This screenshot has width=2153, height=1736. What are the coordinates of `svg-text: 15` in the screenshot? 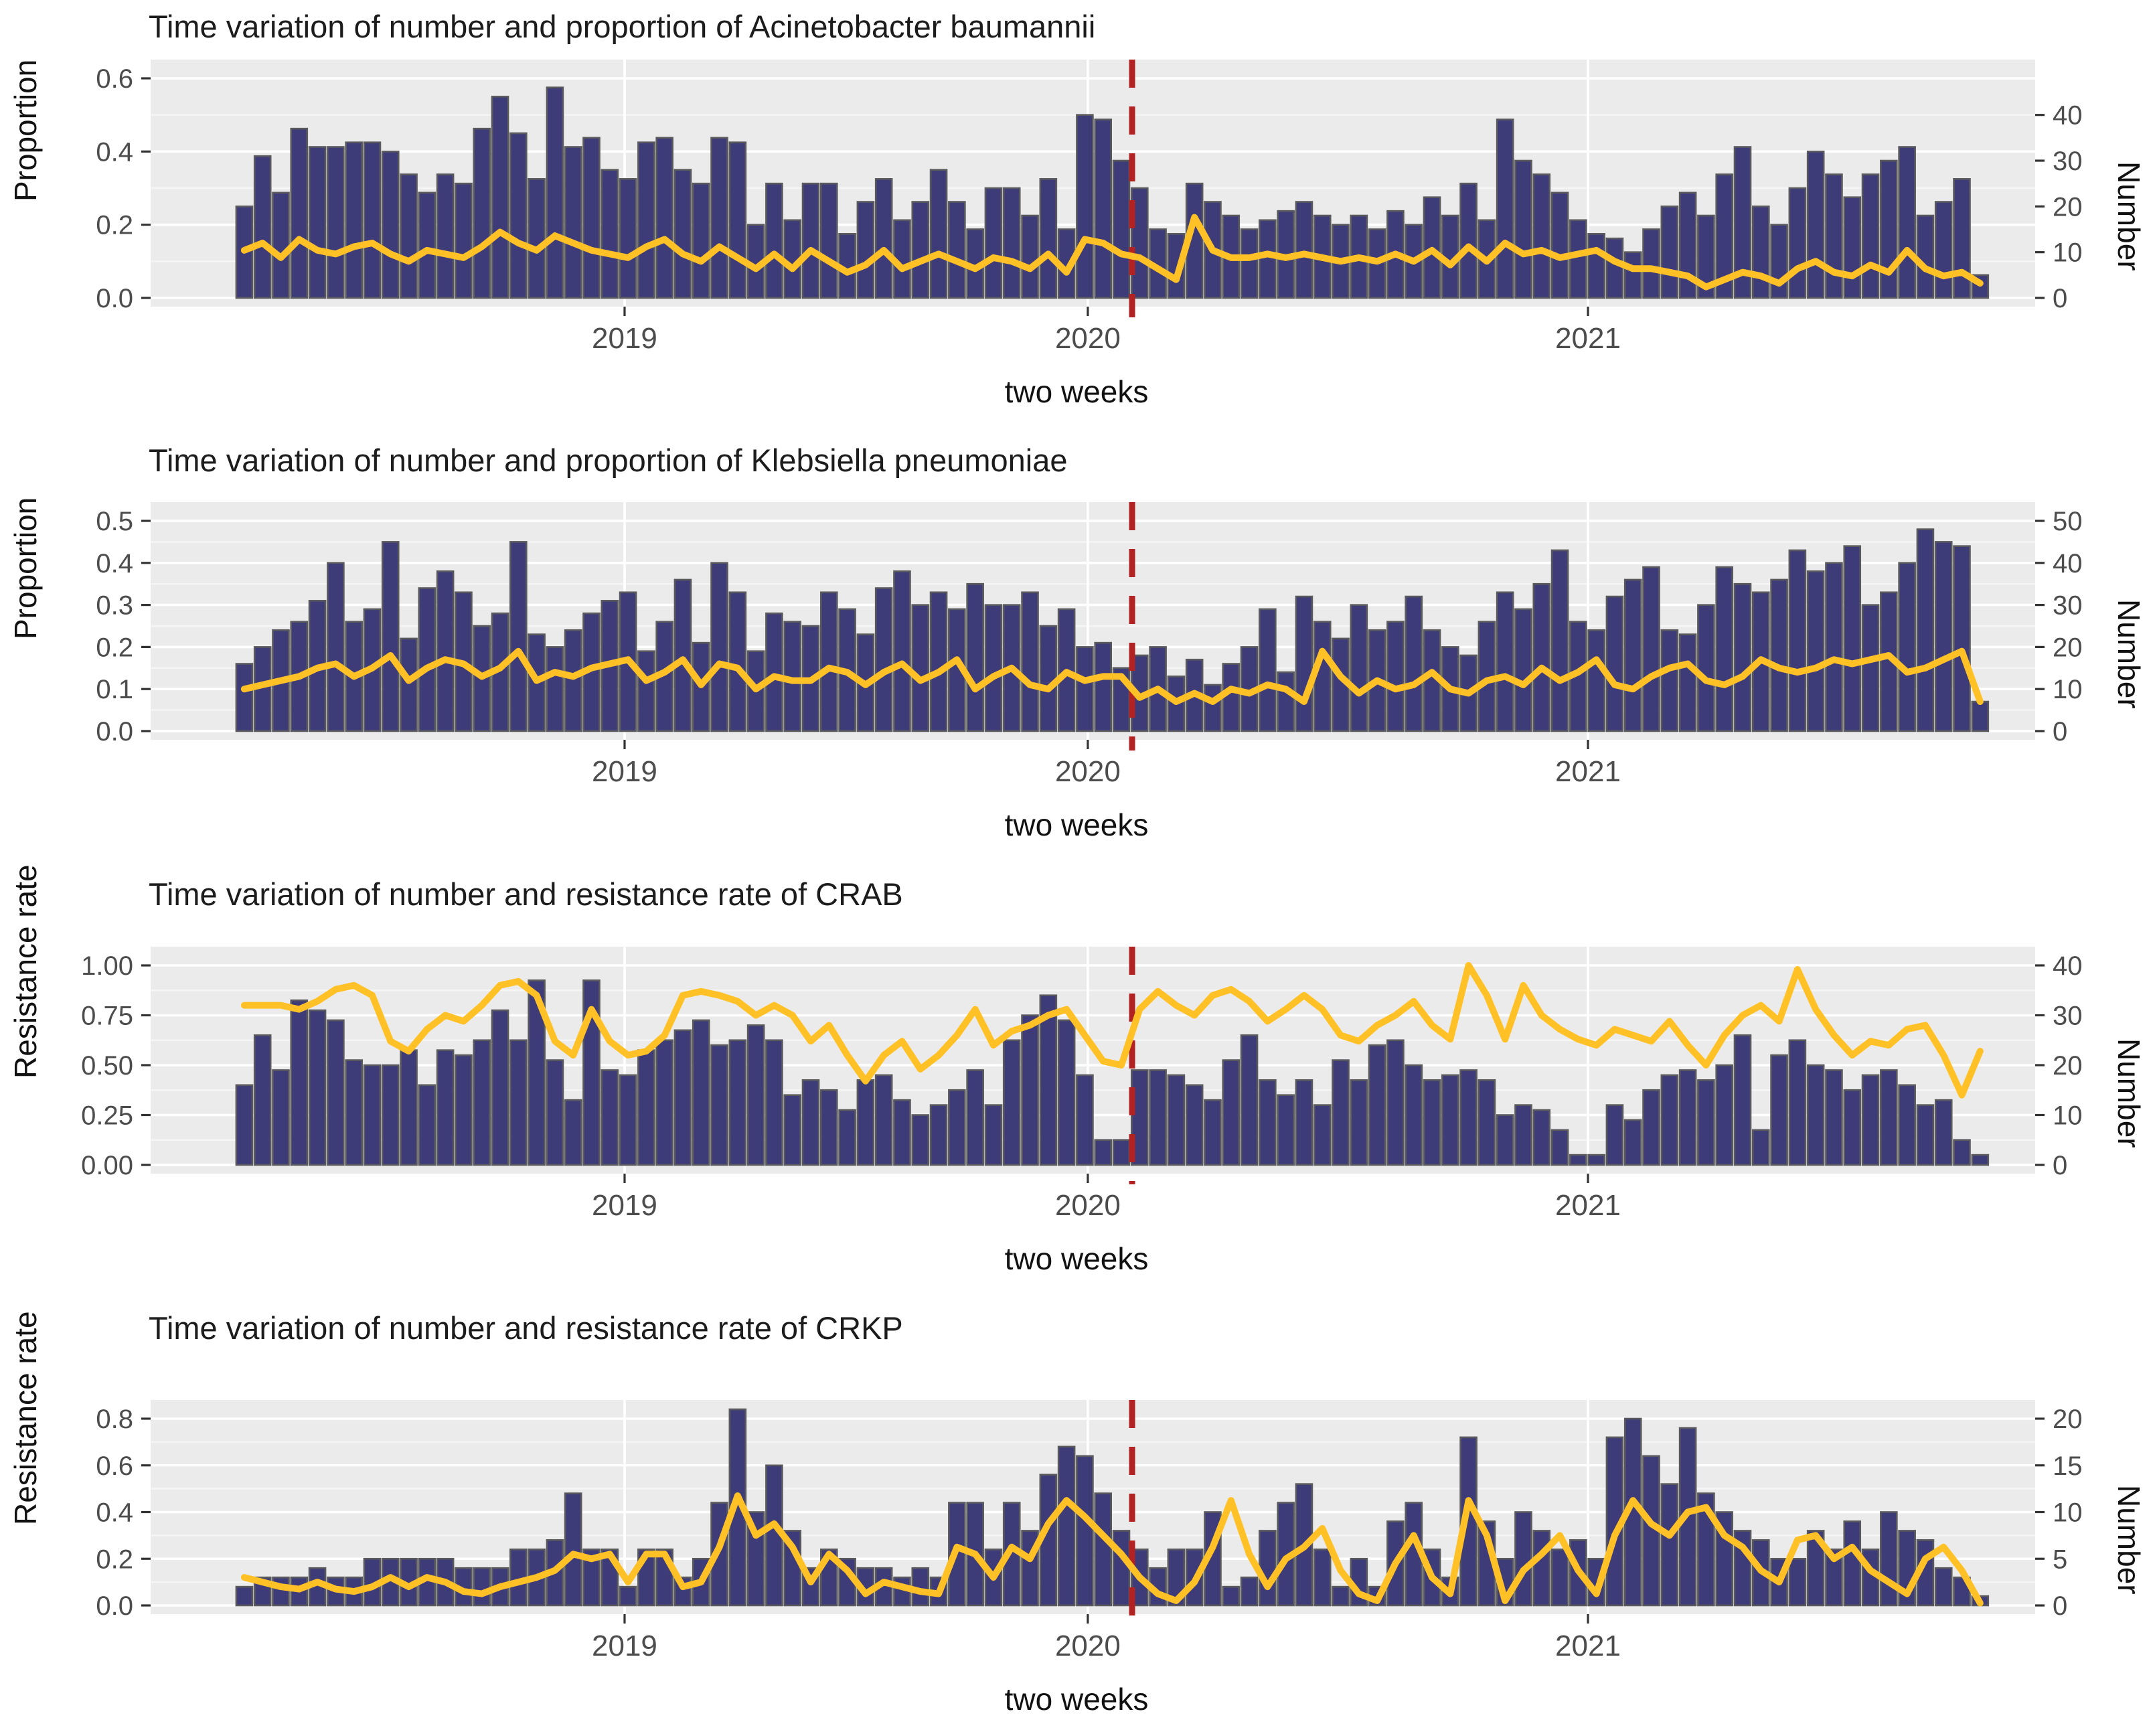 It's located at (2068, 1466).